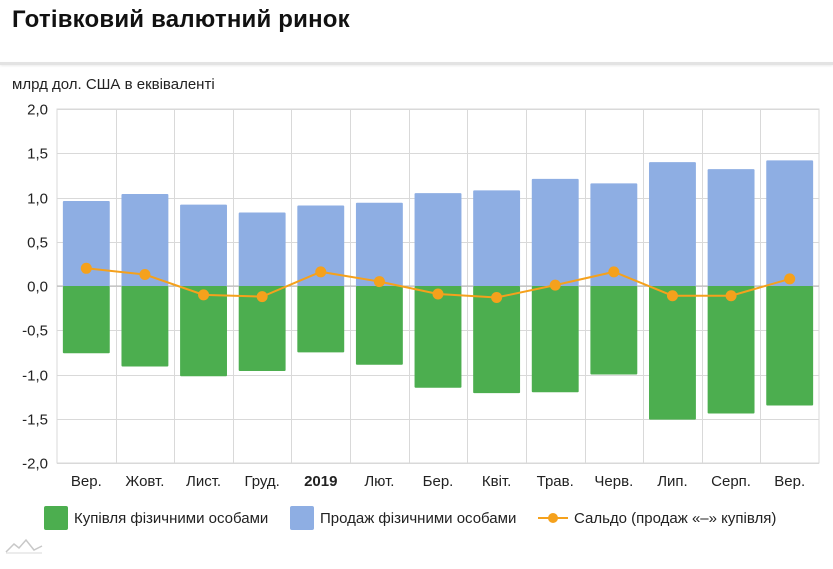 This screenshot has height=569, width=833. Describe the element at coordinates (56, 518) in the screenshot. I see `legend-swatch-purchase` at that location.